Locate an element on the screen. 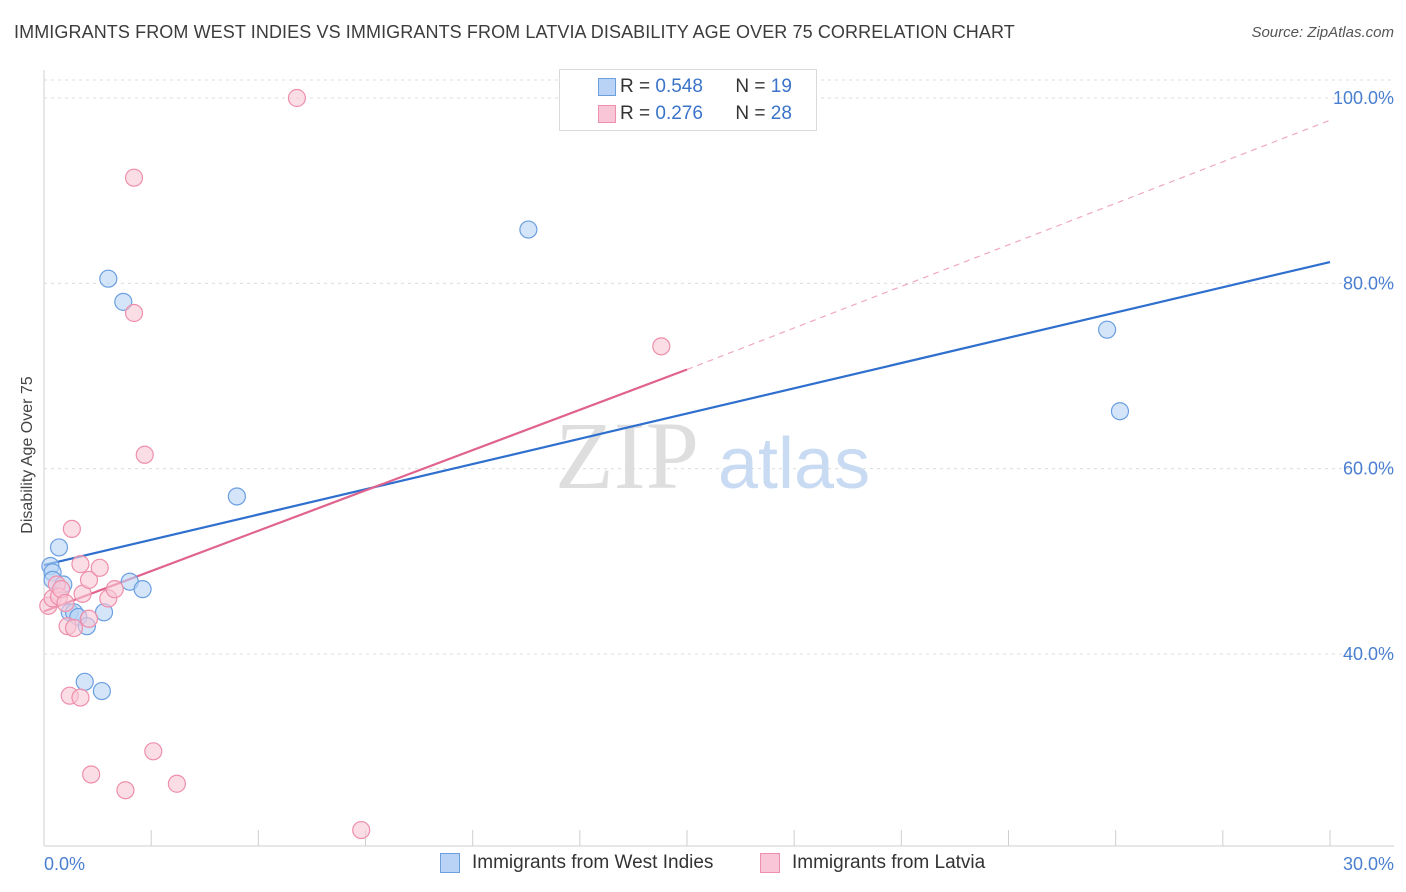  legend-row-west-indies: R = 0.548 N = 19 is located at coordinates (695, 87).